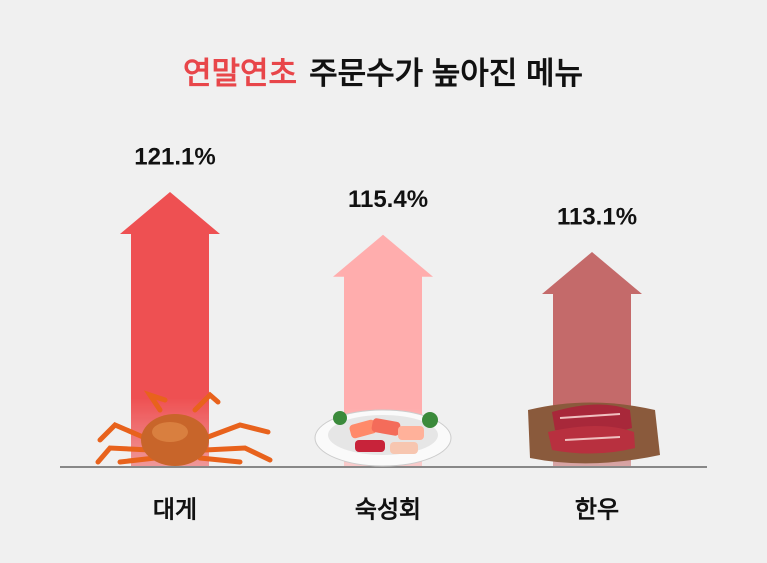 The width and height of the screenshot is (767, 563). Describe the element at coordinates (184, 428) in the screenshot. I see `crab-illustration` at that location.